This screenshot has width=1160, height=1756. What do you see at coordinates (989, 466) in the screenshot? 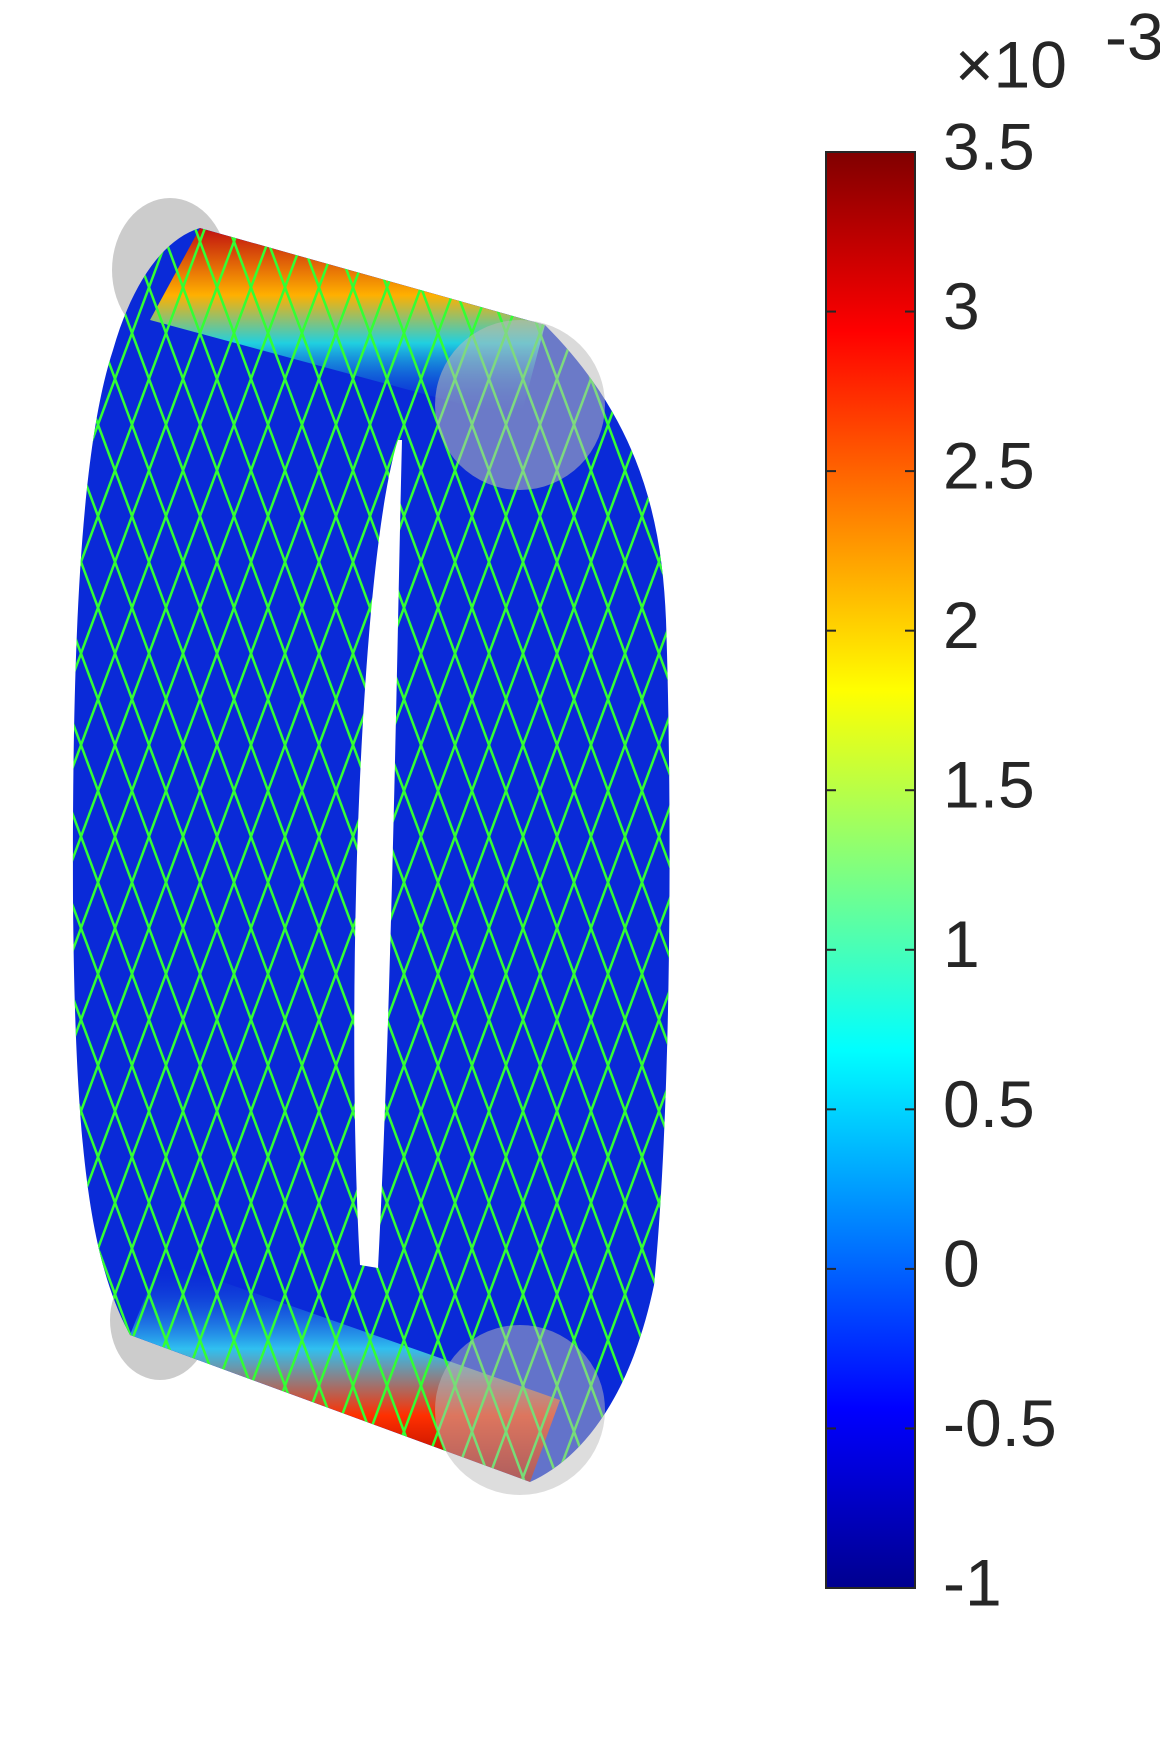
I see `tick-label: 2.5` at bounding box center [989, 466].